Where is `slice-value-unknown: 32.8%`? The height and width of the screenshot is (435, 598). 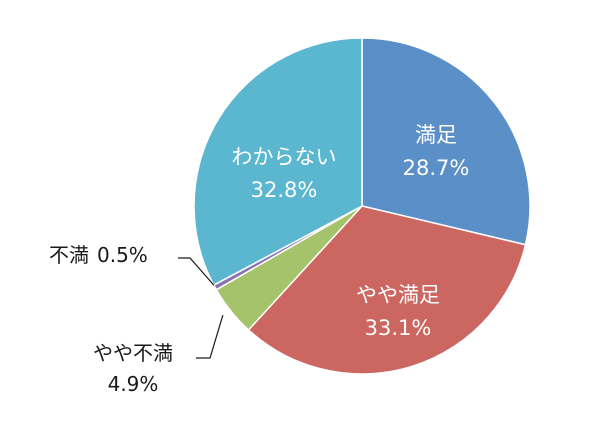
slice-value-unknown: 32.8% is located at coordinates (284, 190).